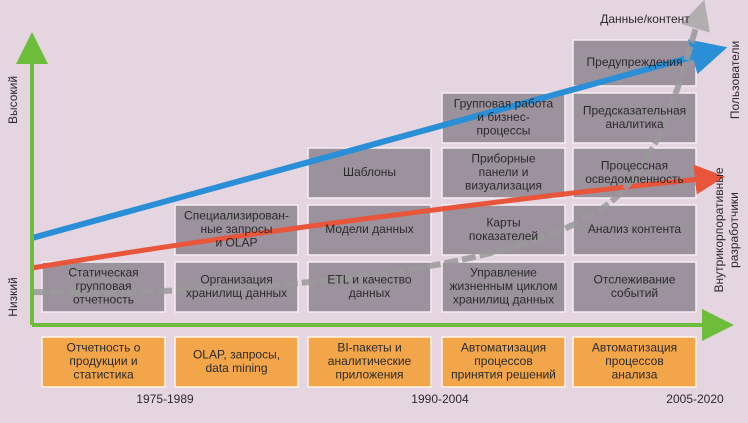 This screenshot has height=423, width=748. What do you see at coordinates (370, 293) in the screenshot?
I see `box-text: данных` at bounding box center [370, 293].